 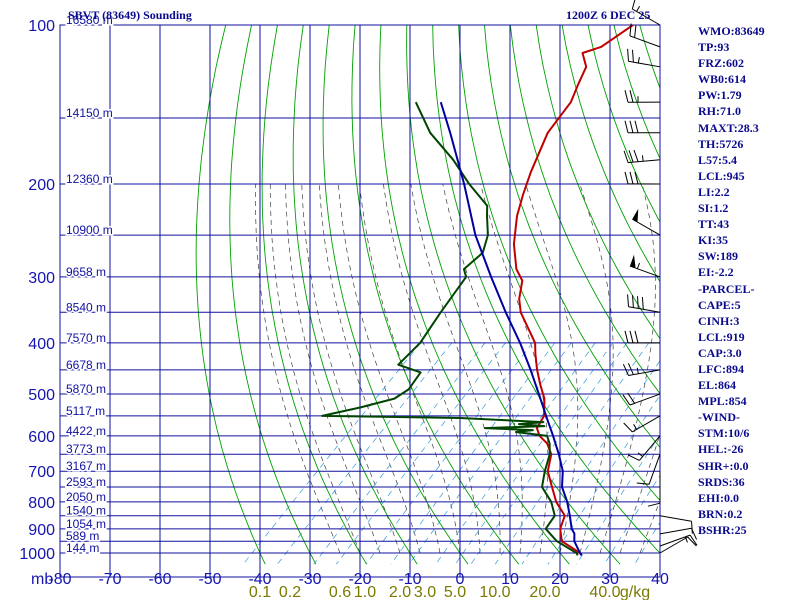 I want to click on sounding-index-item: PW:1.79, so click(x=720, y=95).